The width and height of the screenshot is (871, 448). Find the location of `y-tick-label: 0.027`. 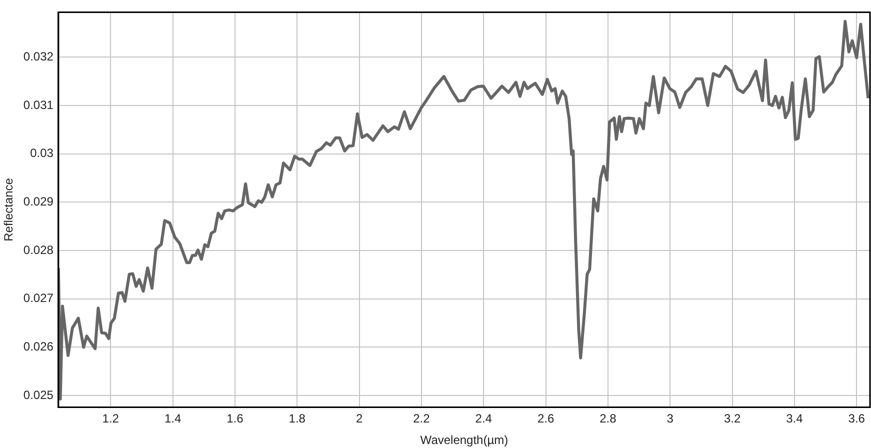

y-tick-label: 0.027 is located at coordinates (38, 298).